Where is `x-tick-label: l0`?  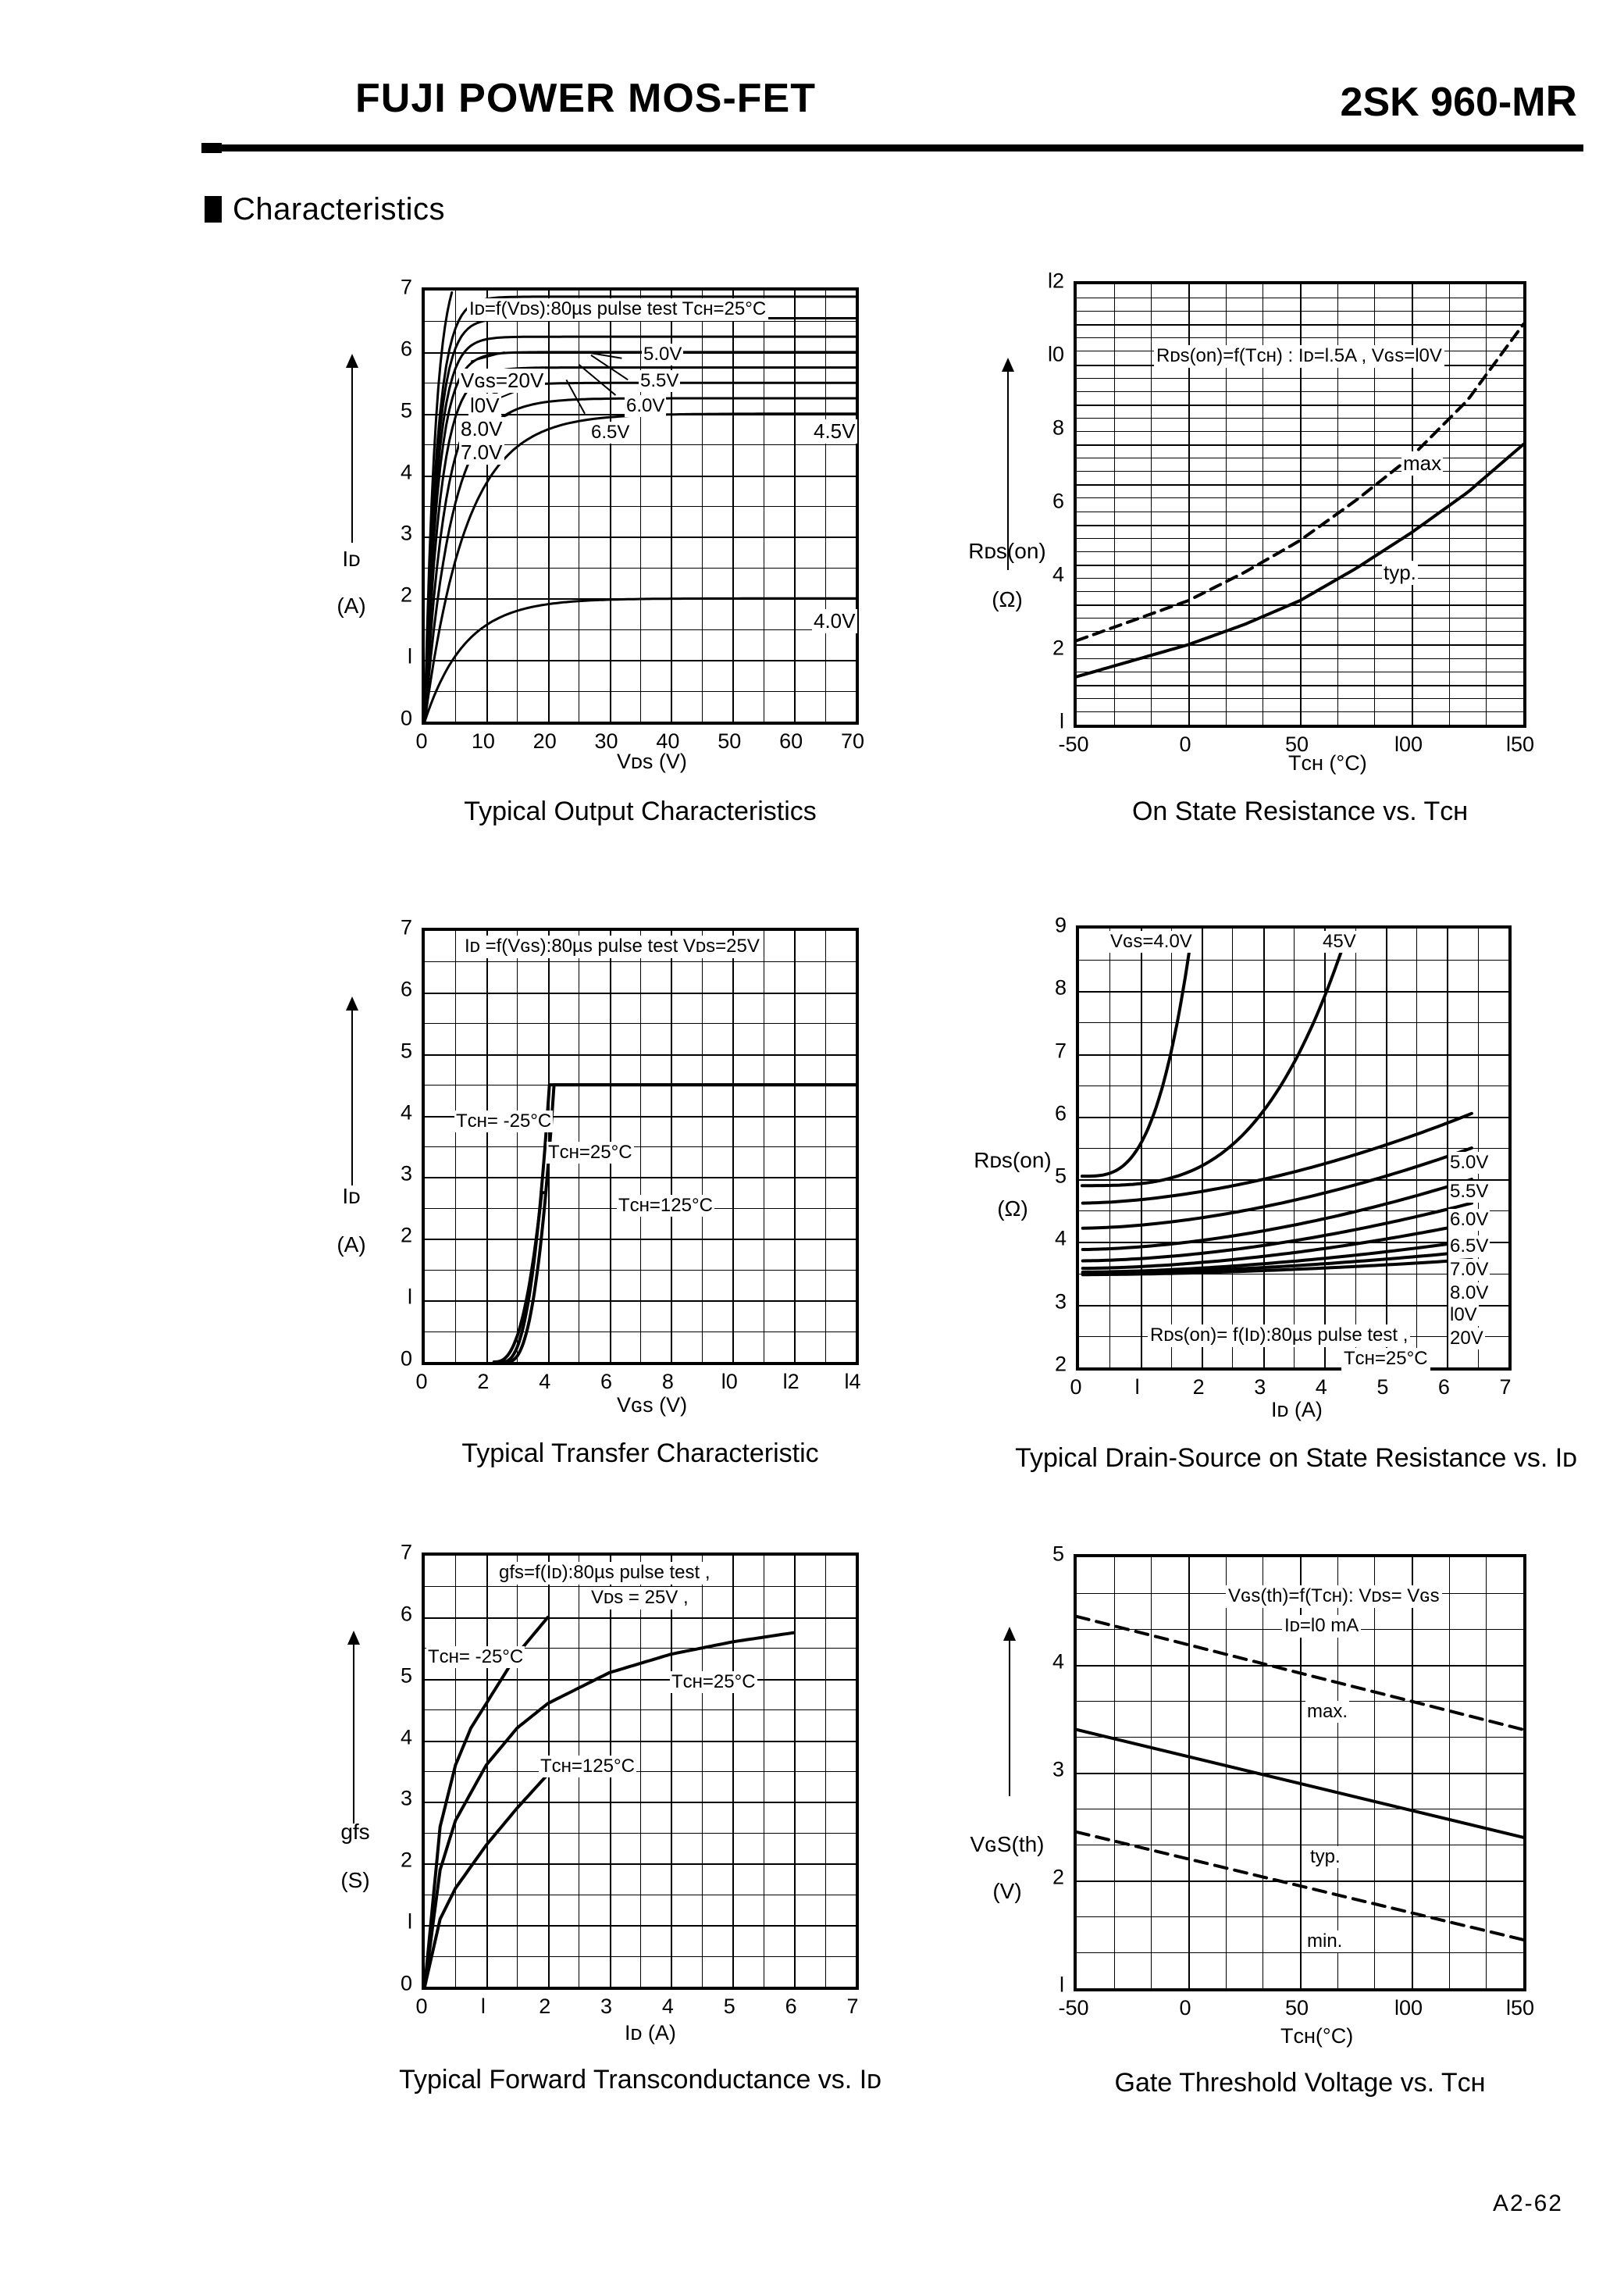
x-tick-label: l0 is located at coordinates (729, 1381).